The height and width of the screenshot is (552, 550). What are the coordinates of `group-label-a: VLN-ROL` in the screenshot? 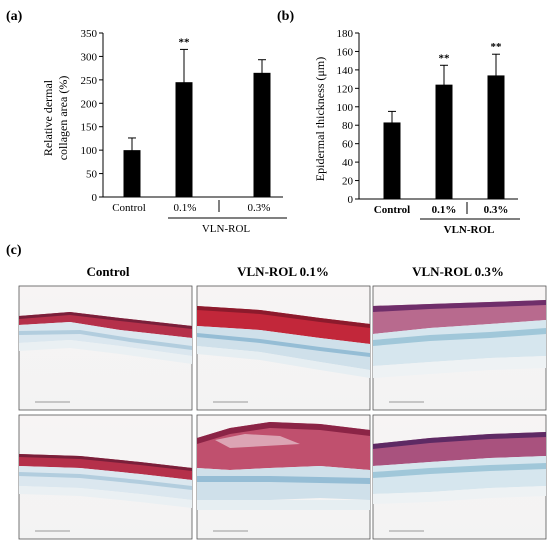 It's located at (226, 229).